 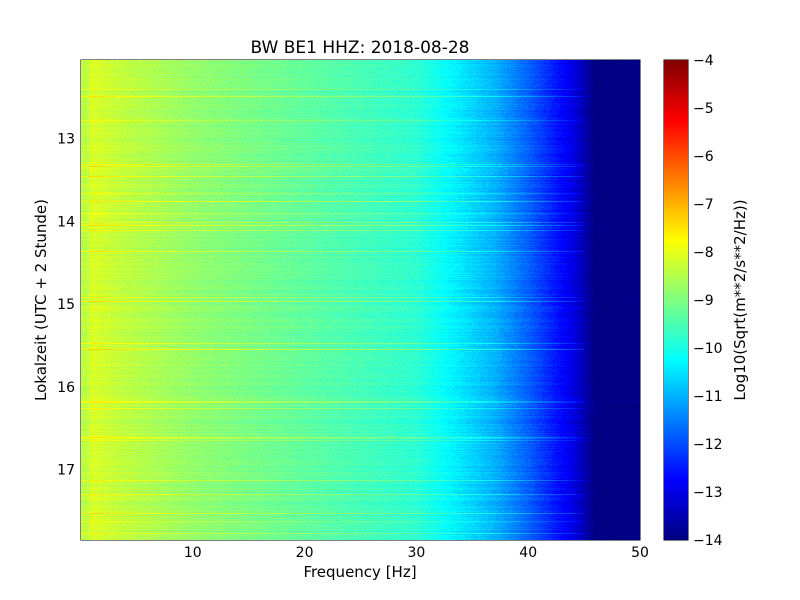 What do you see at coordinates (193, 553) in the screenshot?
I see `x-tick-label: 10` at bounding box center [193, 553].